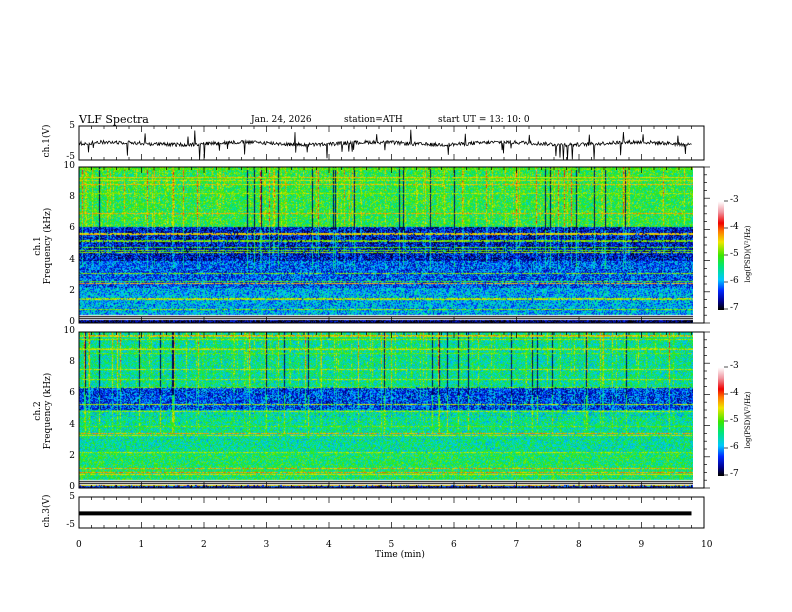  Describe the element at coordinates (79, 545) in the screenshot. I see `x-tick-label: 0` at that location.